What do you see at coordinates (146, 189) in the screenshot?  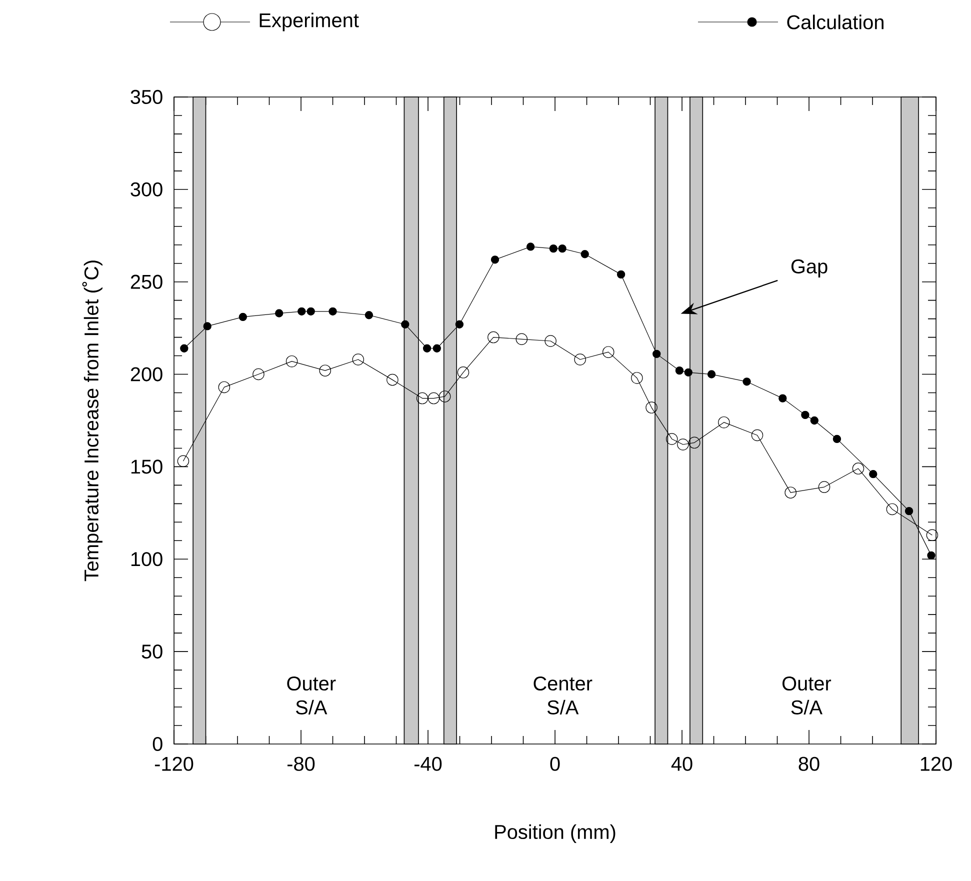 I see `y-tick-label: 300` at bounding box center [146, 189].